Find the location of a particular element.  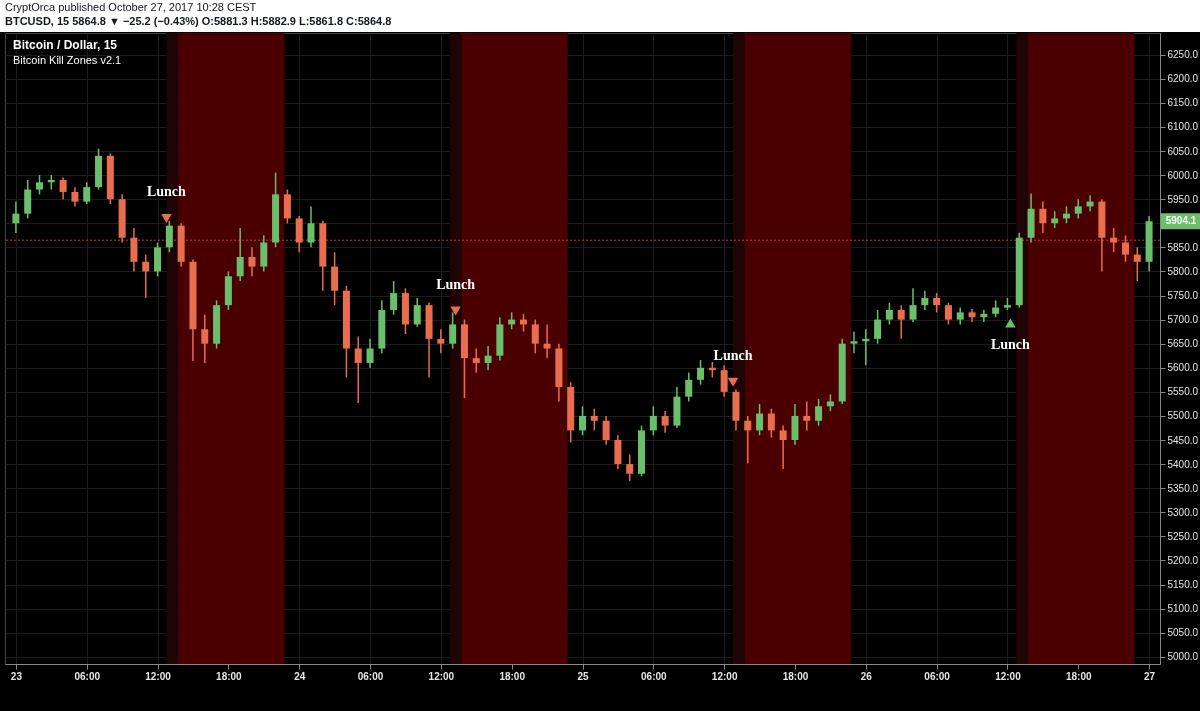

y-tick-label: 6050.0 is located at coordinates (1183, 151).